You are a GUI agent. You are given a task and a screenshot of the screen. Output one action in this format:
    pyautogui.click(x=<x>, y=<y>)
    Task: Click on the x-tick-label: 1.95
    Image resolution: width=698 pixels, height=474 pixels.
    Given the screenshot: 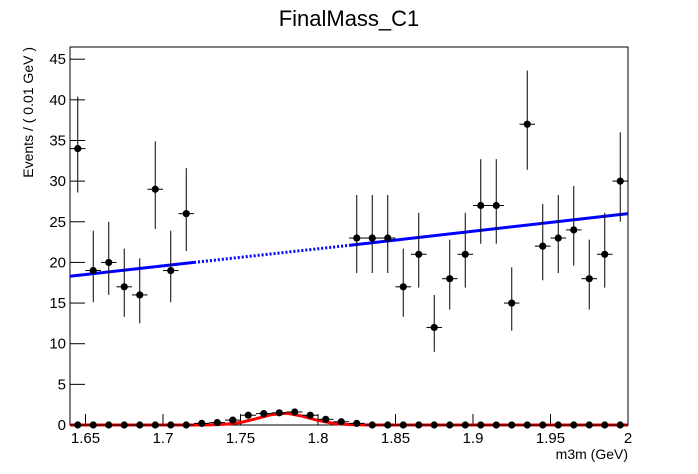 What is the action you would take?
    pyautogui.click(x=550, y=438)
    